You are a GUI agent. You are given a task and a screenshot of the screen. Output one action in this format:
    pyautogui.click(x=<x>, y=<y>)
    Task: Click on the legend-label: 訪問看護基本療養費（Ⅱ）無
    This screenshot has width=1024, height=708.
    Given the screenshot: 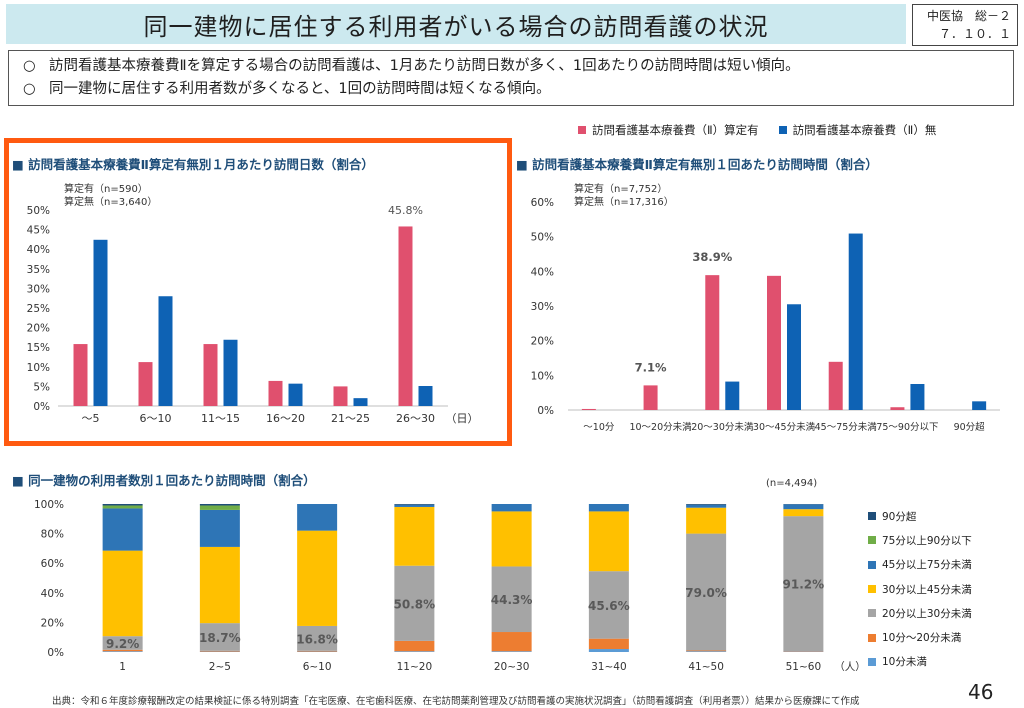 What is the action you would take?
    pyautogui.click(x=864, y=130)
    